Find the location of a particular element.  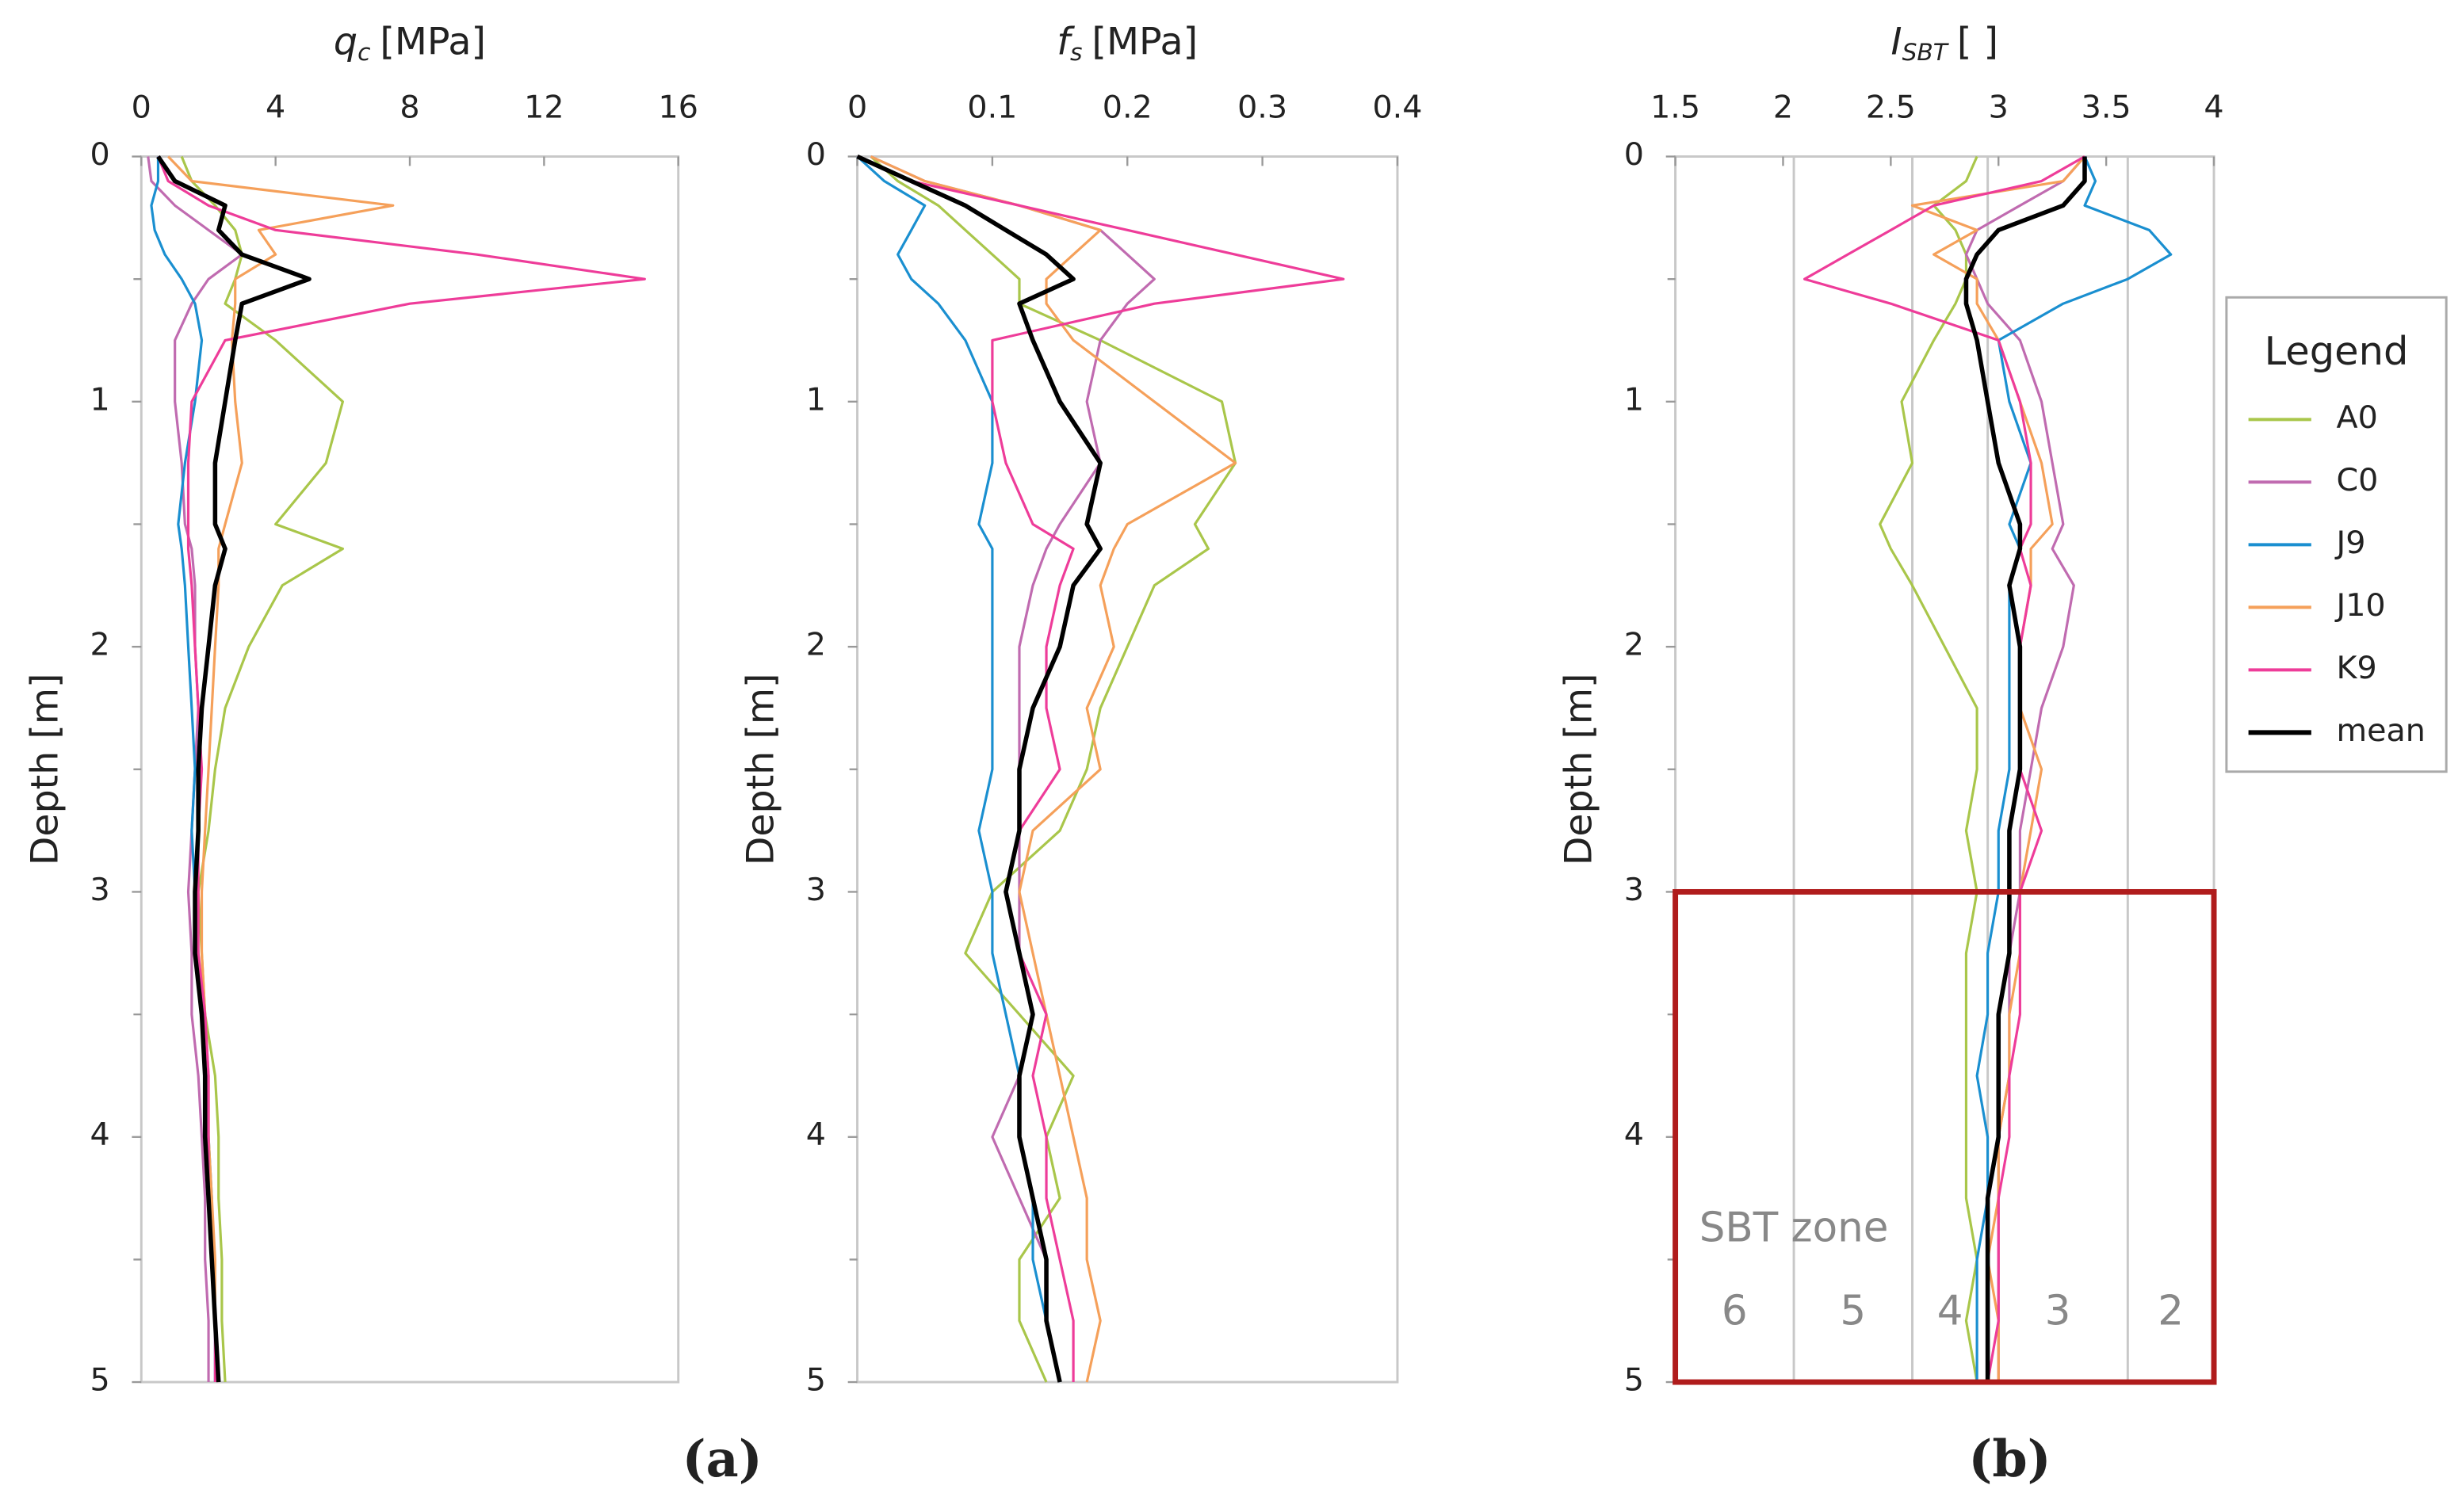

x-axis-title: qc [MPa] is located at coordinates (410, 42).